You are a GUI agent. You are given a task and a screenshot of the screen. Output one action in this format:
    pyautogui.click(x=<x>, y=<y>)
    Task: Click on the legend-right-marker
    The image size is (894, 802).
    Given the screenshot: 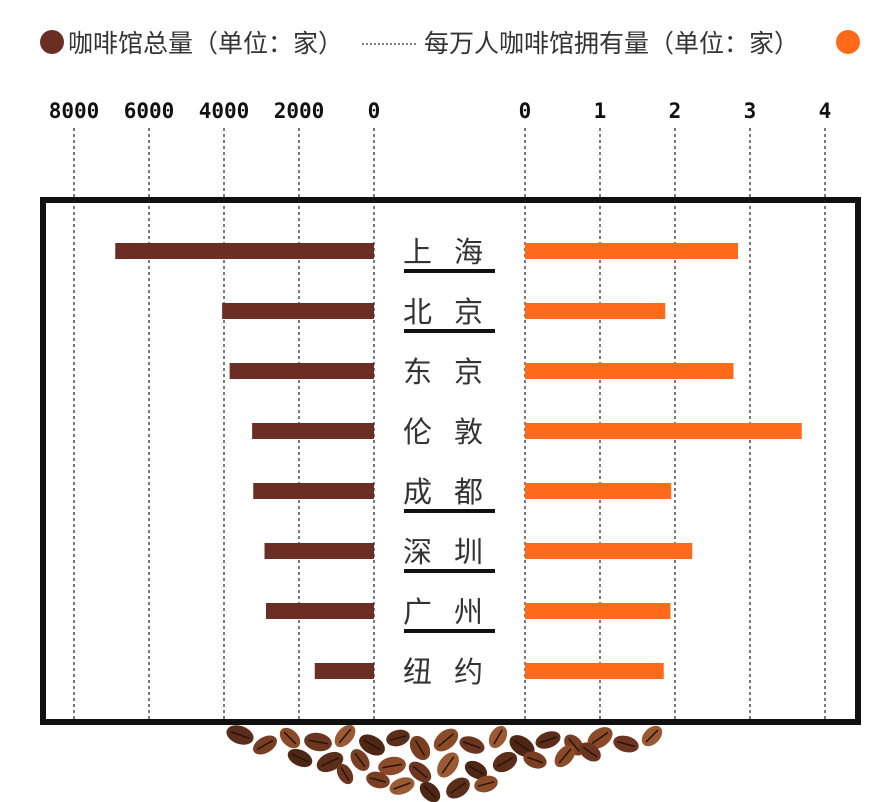 What is the action you would take?
    pyautogui.click(x=848, y=42)
    